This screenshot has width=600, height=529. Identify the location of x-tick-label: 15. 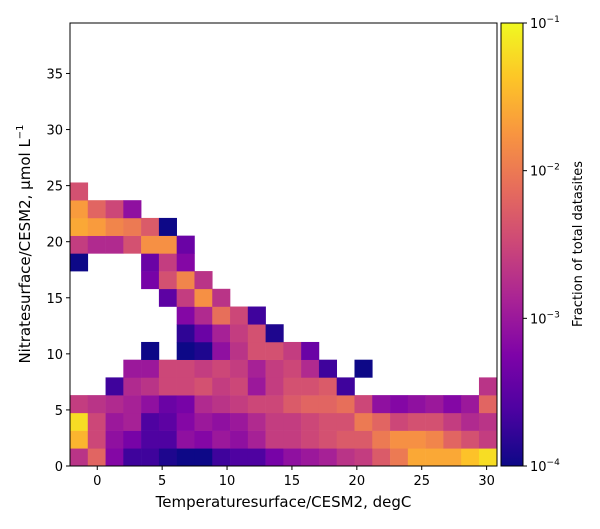
(292, 481).